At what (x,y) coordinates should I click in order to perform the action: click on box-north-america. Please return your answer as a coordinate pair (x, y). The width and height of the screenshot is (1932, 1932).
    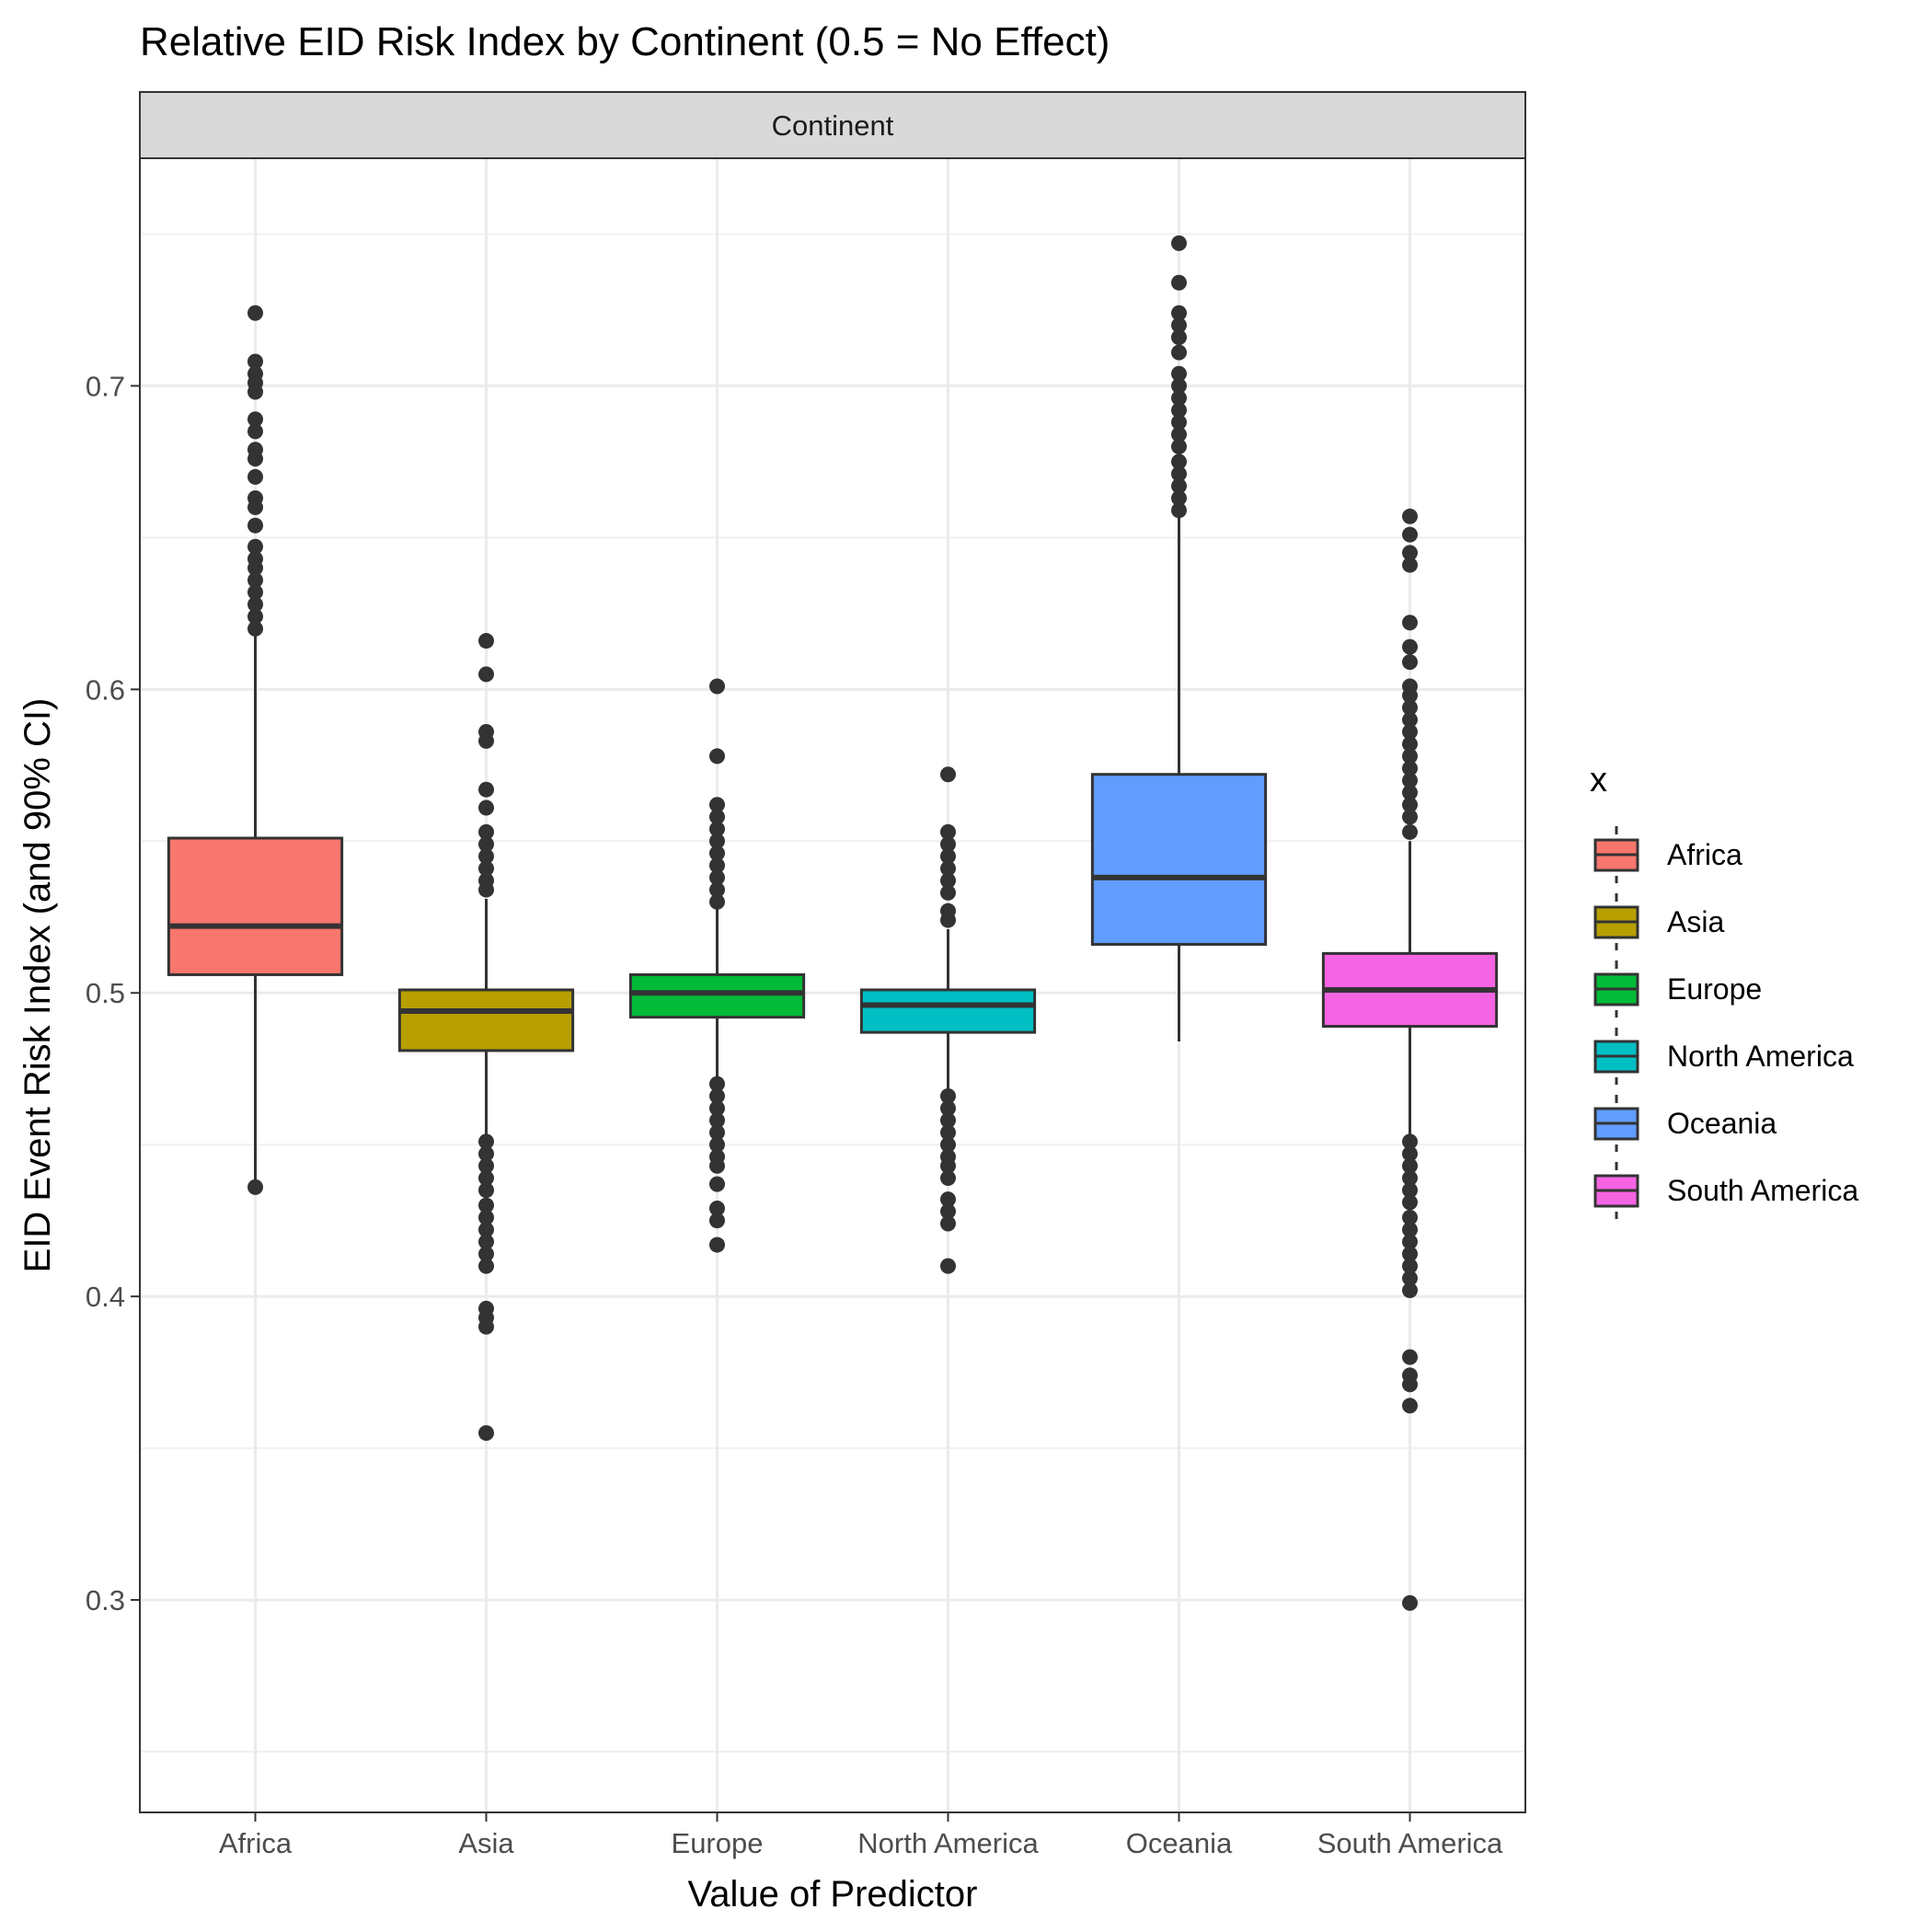
    Looking at the image, I should click on (948, 1020).